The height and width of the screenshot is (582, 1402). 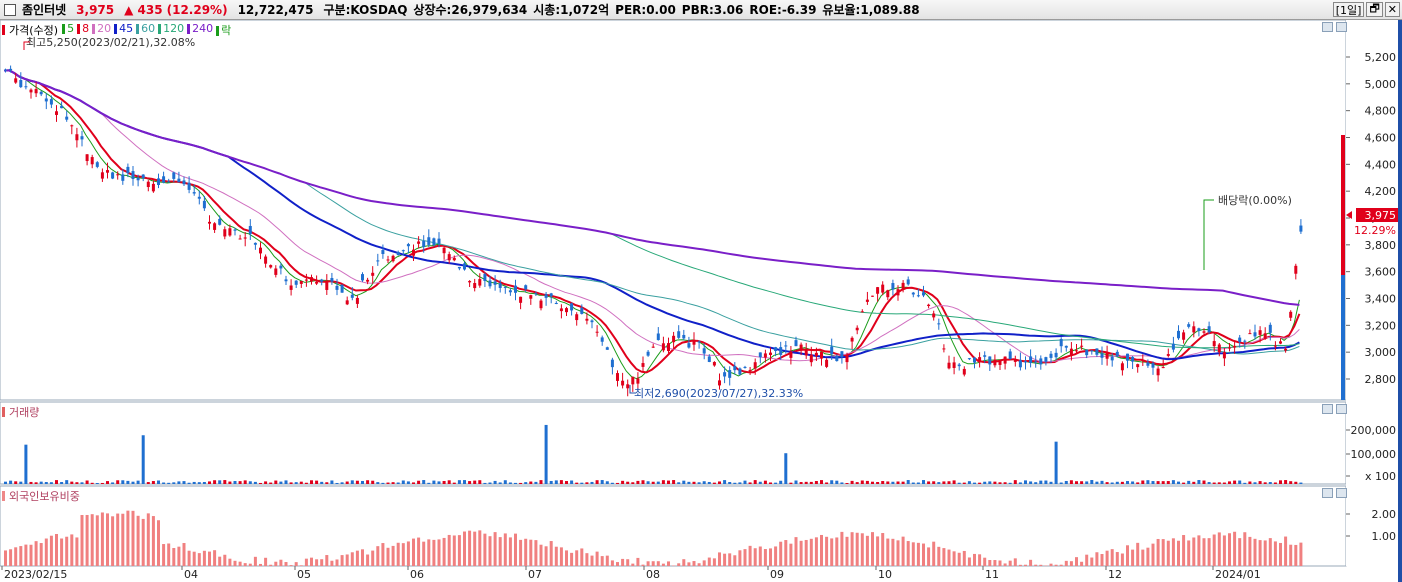 What do you see at coordinates (3, 412) in the screenshot?
I see `volume-swatch` at bounding box center [3, 412].